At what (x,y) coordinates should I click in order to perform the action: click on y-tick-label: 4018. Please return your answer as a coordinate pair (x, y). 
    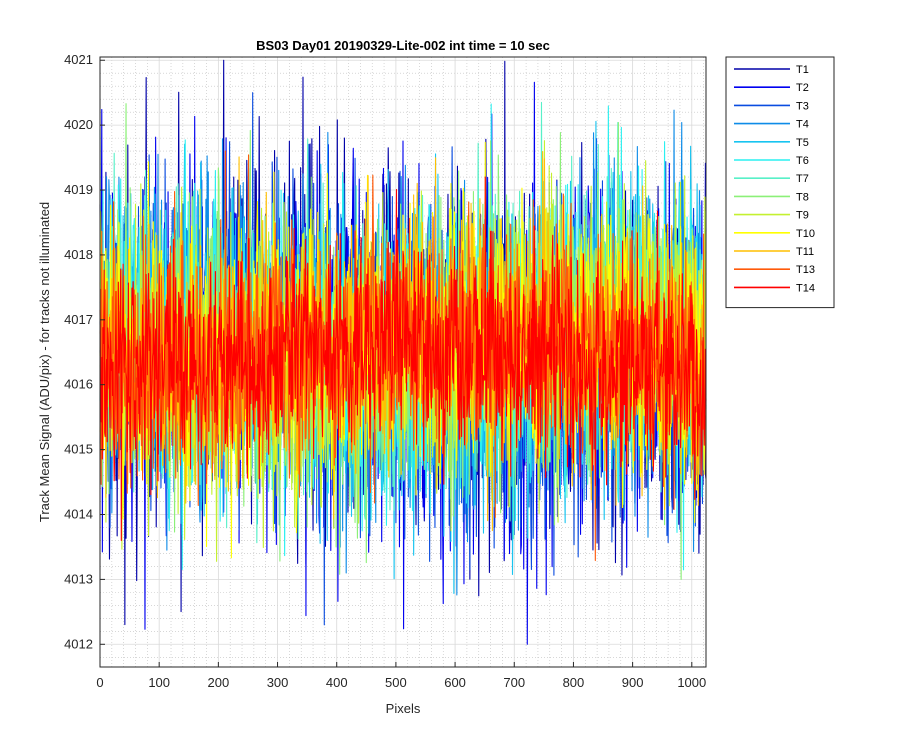
    Looking at the image, I should click on (78, 254).